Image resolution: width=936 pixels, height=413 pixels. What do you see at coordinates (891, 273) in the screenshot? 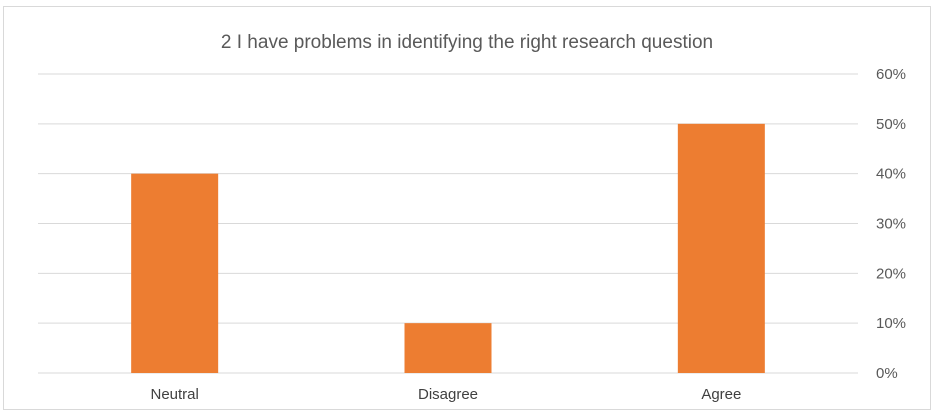
I see `y-tick-label: 20%` at bounding box center [891, 273].